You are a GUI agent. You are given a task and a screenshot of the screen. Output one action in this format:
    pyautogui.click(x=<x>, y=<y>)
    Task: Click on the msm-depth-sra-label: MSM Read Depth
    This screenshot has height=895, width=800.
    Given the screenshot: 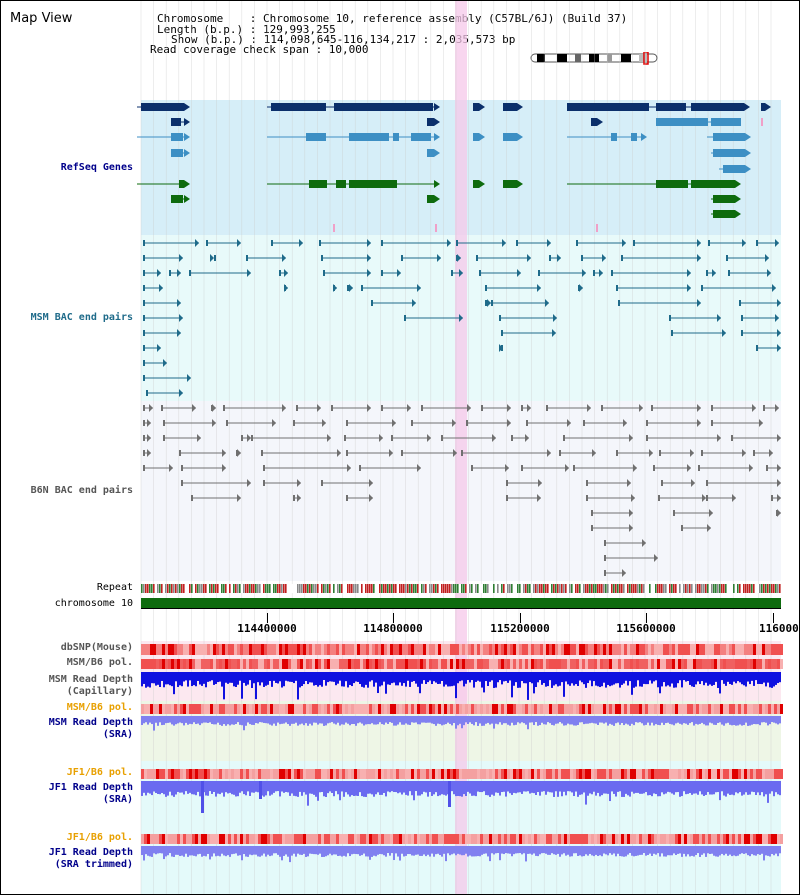 What is the action you would take?
    pyautogui.click(x=90, y=722)
    